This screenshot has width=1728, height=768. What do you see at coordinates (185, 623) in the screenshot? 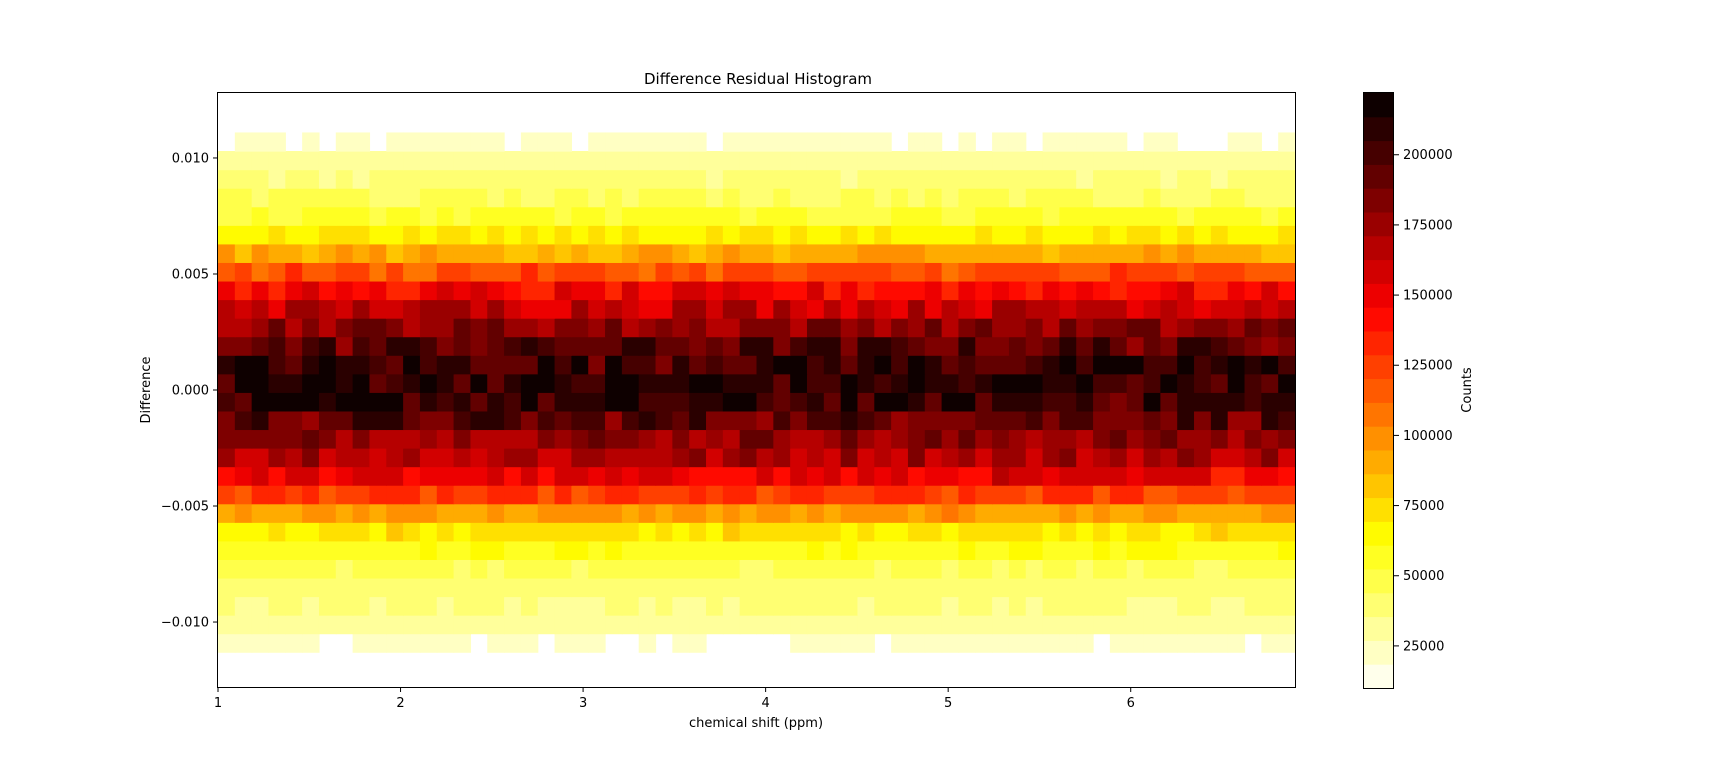
I see `y-tick-label: −0.010` at bounding box center [185, 623].